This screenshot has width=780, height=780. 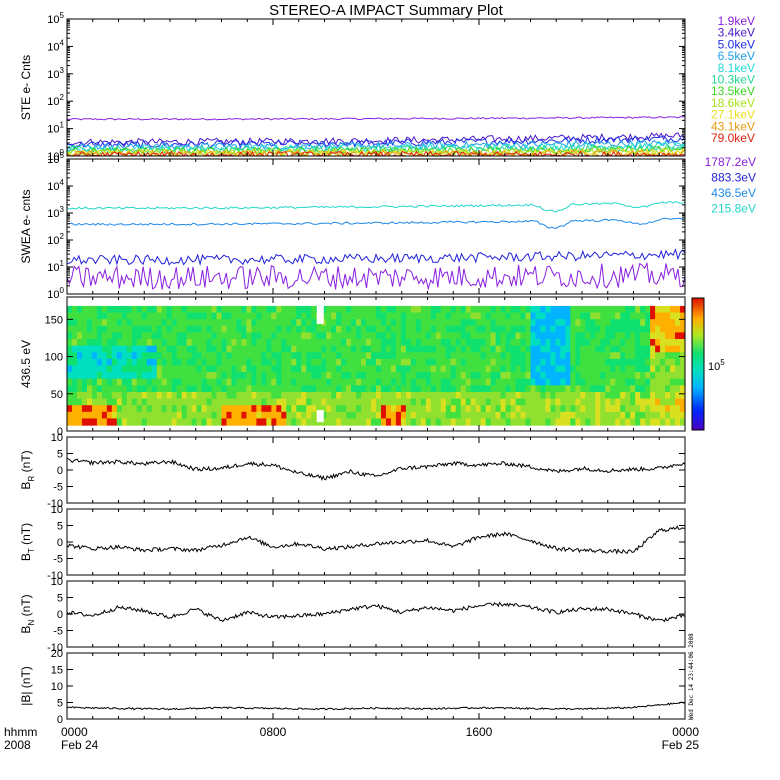 I want to click on swea-series-215.8eV, so click(x=376, y=206).